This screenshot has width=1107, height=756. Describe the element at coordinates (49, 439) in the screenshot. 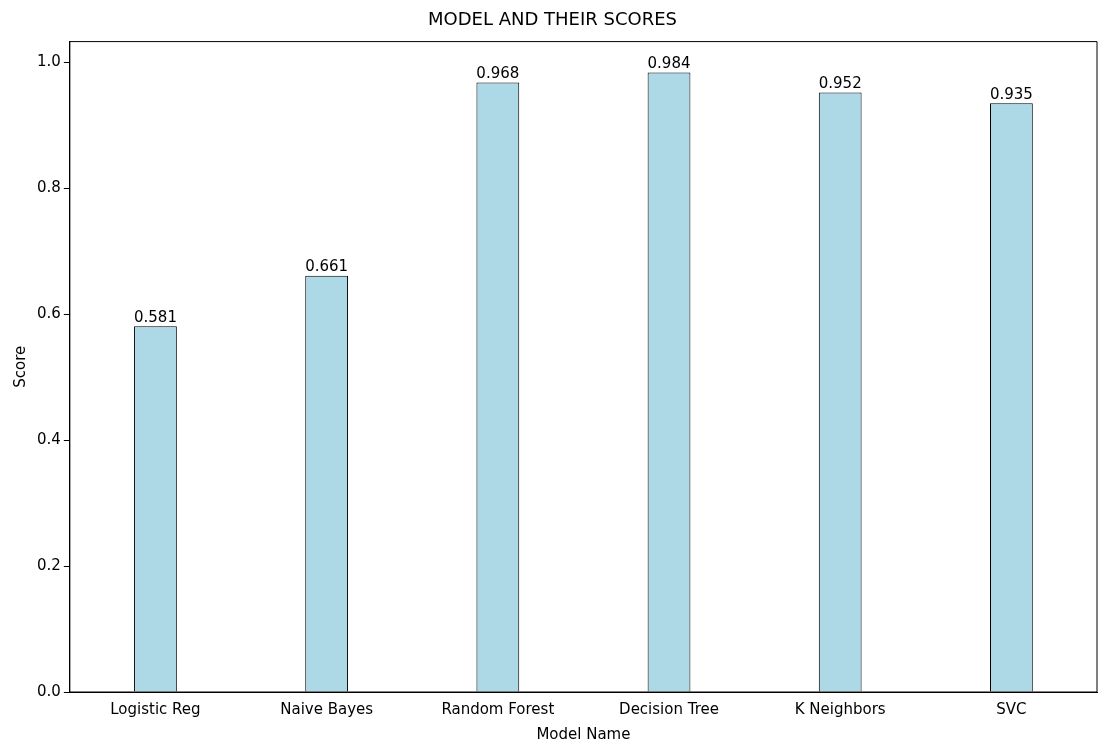

I see `y-tick-label: 0.4` at that location.